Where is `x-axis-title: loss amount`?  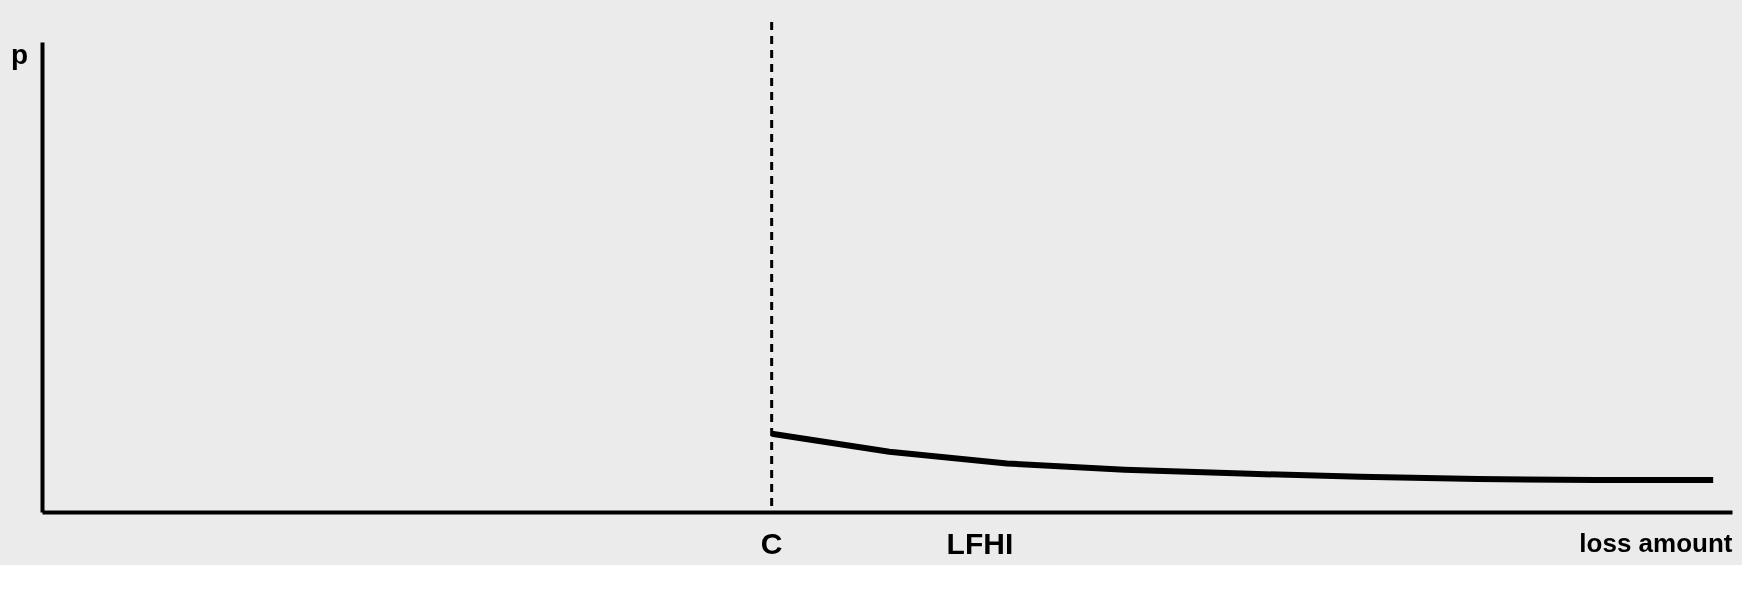 x-axis-title: loss amount is located at coordinates (1656, 542).